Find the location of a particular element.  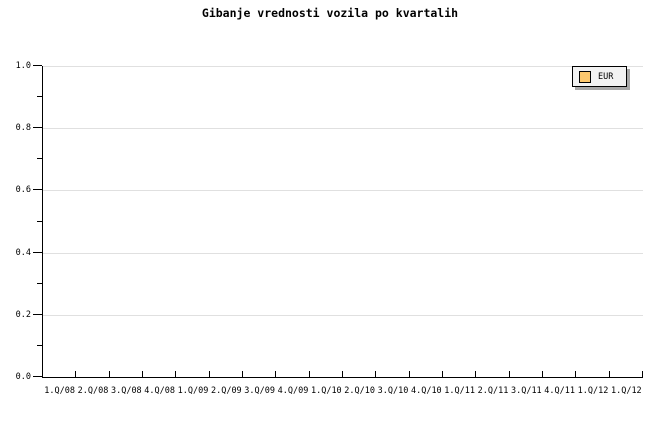

legend: EUR is located at coordinates (599, 76).